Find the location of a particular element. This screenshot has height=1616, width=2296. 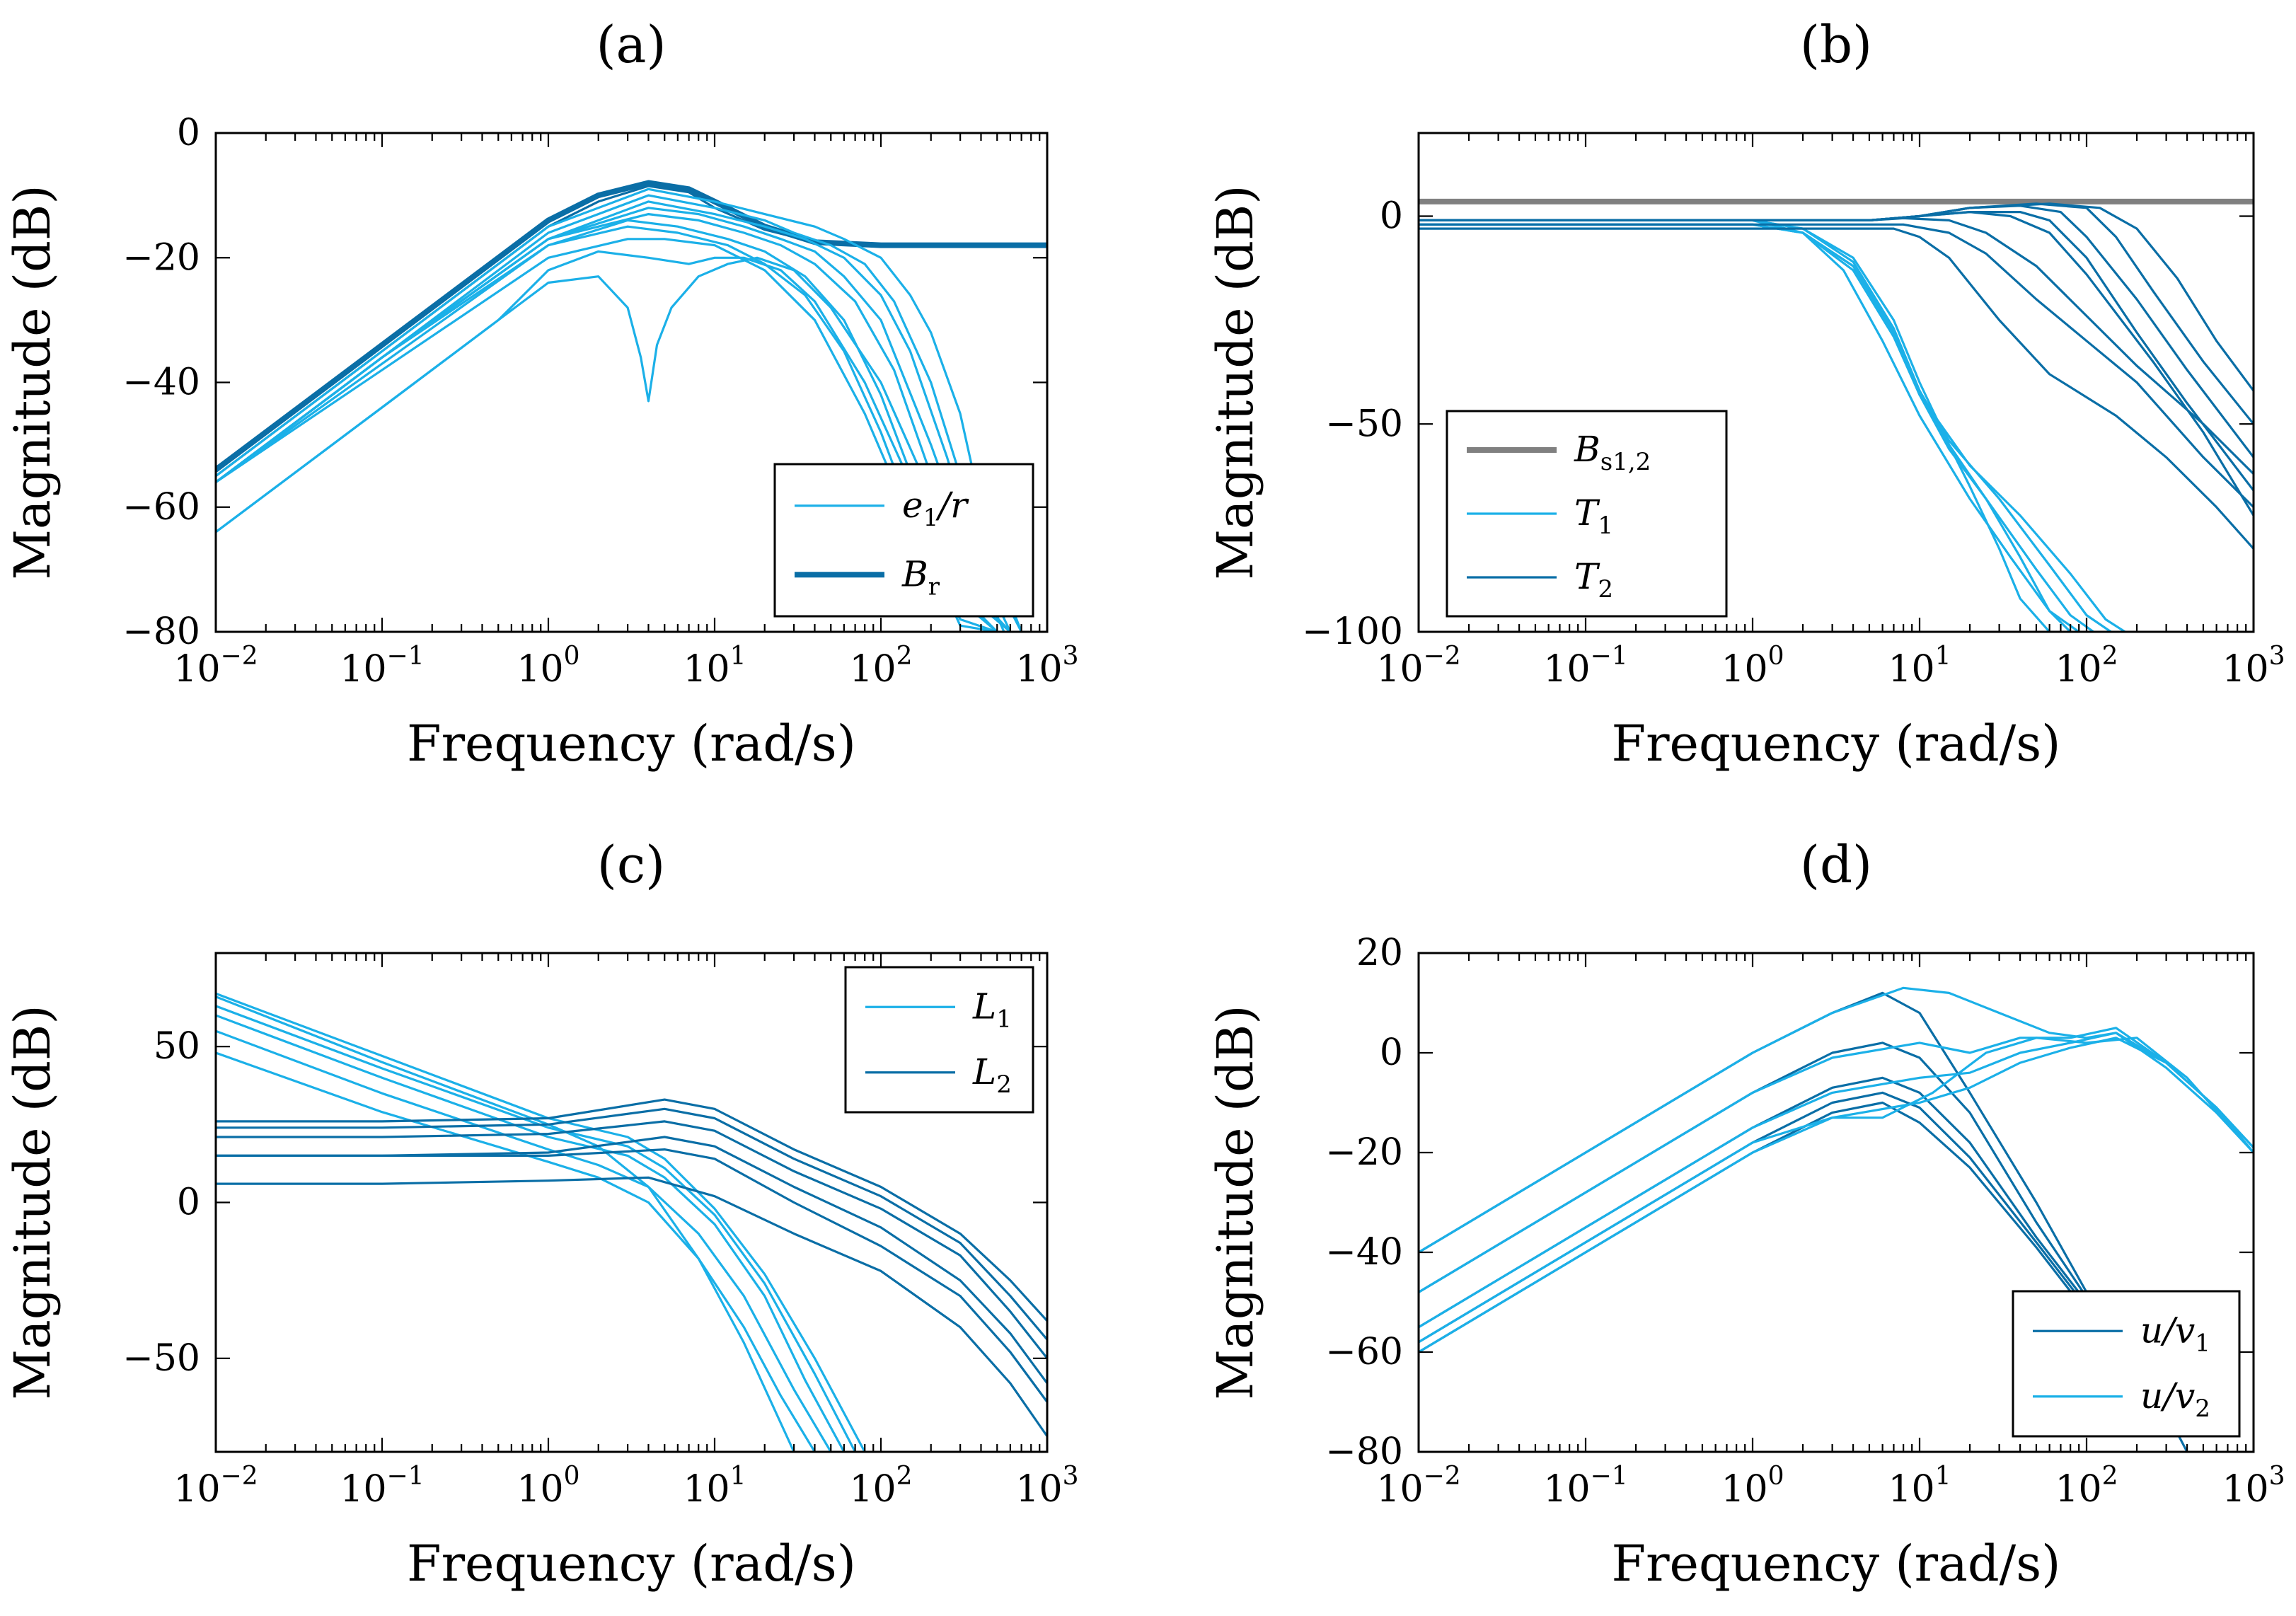

y-tick-label: 20 is located at coordinates (1379, 953).